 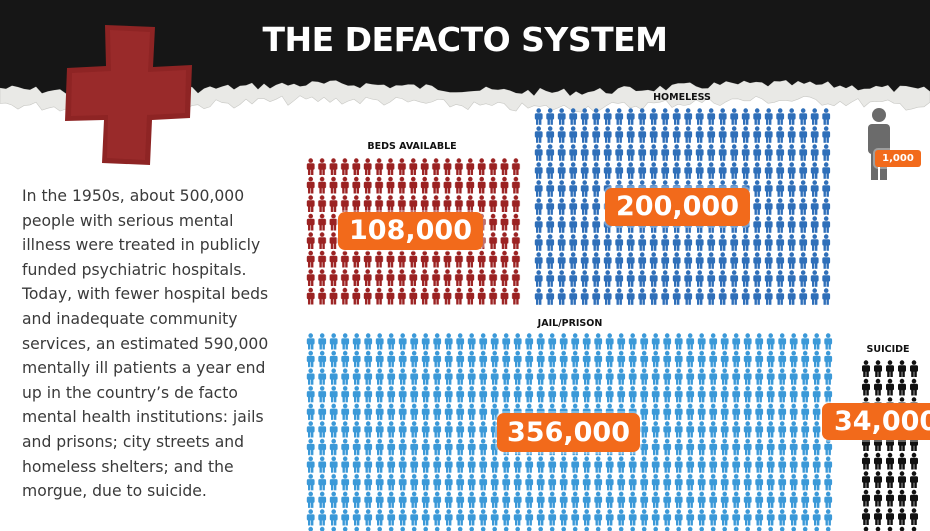 What do you see at coordinates (412, 146) in the screenshot?
I see `beds-label: BEDS AVAILABLE` at bounding box center [412, 146].